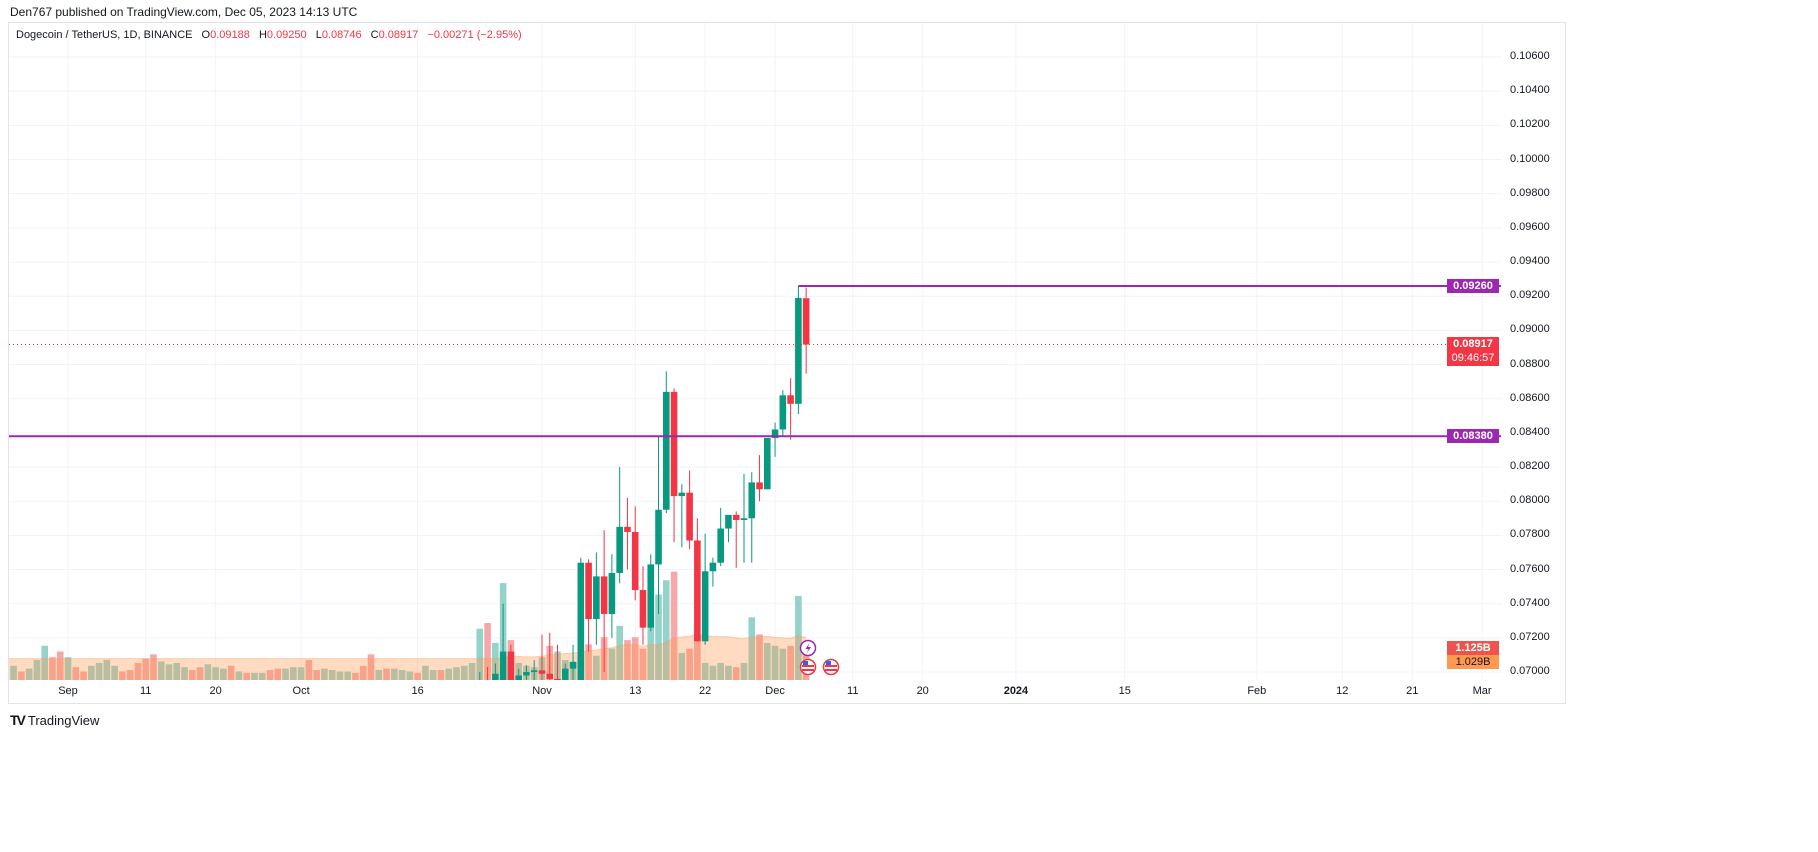 This screenshot has width=1818, height=852. What do you see at coordinates (104, 35) in the screenshot?
I see `symbol-title: Dogecoin / TetherUS, 1D, BINANCE` at bounding box center [104, 35].